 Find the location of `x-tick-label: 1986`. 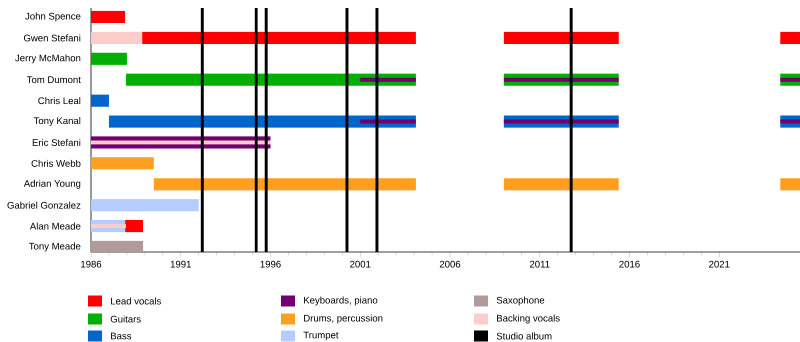

x-tick-label: 1986 is located at coordinates (91, 264).